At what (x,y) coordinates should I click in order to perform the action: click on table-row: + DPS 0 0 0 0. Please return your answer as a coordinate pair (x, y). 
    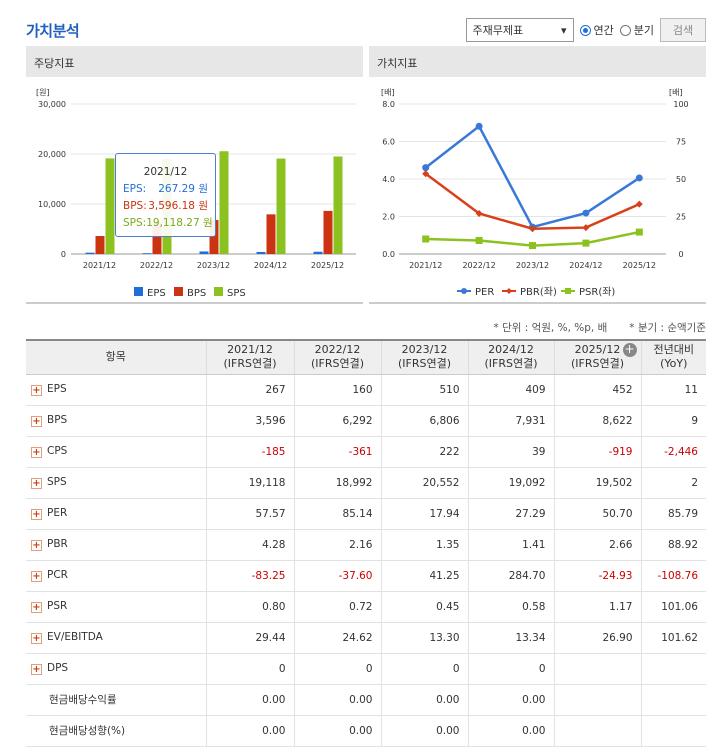
    Looking at the image, I should click on (366, 669).